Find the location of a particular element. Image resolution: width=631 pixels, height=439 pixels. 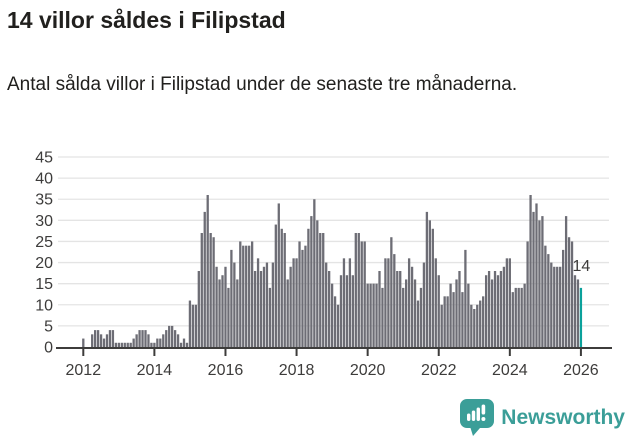

x-axis-label: 2024 is located at coordinates (510, 370).